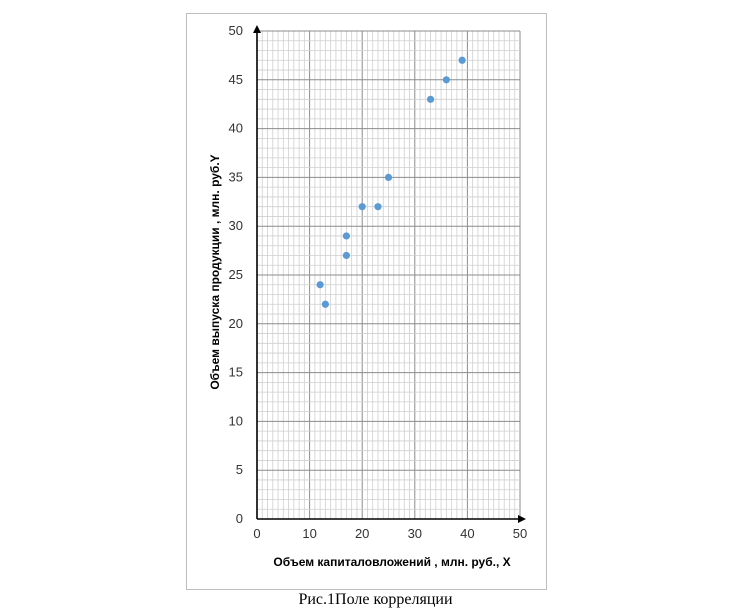 This screenshot has width=751, height=614. What do you see at coordinates (391, 562) in the screenshot?
I see `x-axis-title: Объем капиталовложений , млн. руб., Х` at bounding box center [391, 562].